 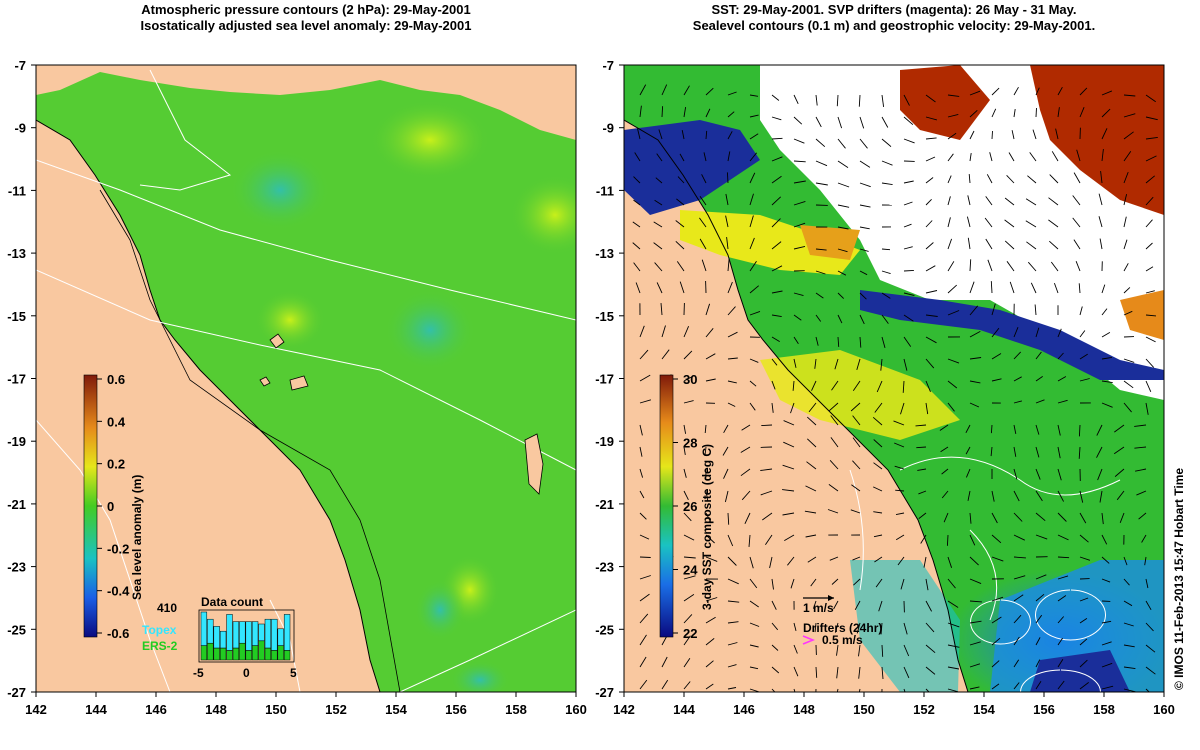 I want to click on sla-colorbar, so click(x=90, y=506).